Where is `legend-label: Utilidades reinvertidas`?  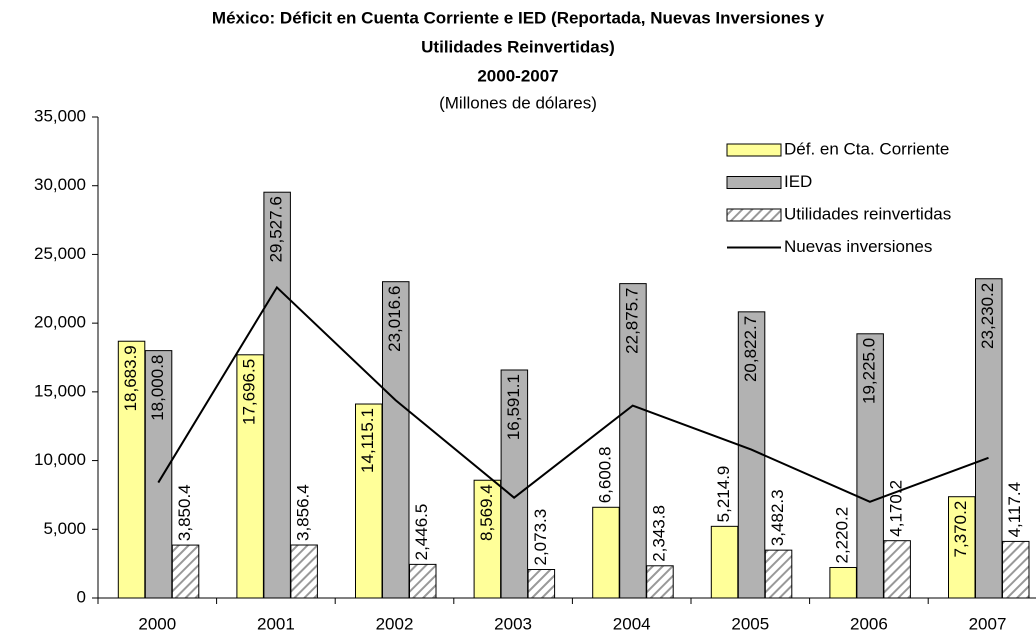 legend-label: Utilidades reinvertidas is located at coordinates (867, 213).